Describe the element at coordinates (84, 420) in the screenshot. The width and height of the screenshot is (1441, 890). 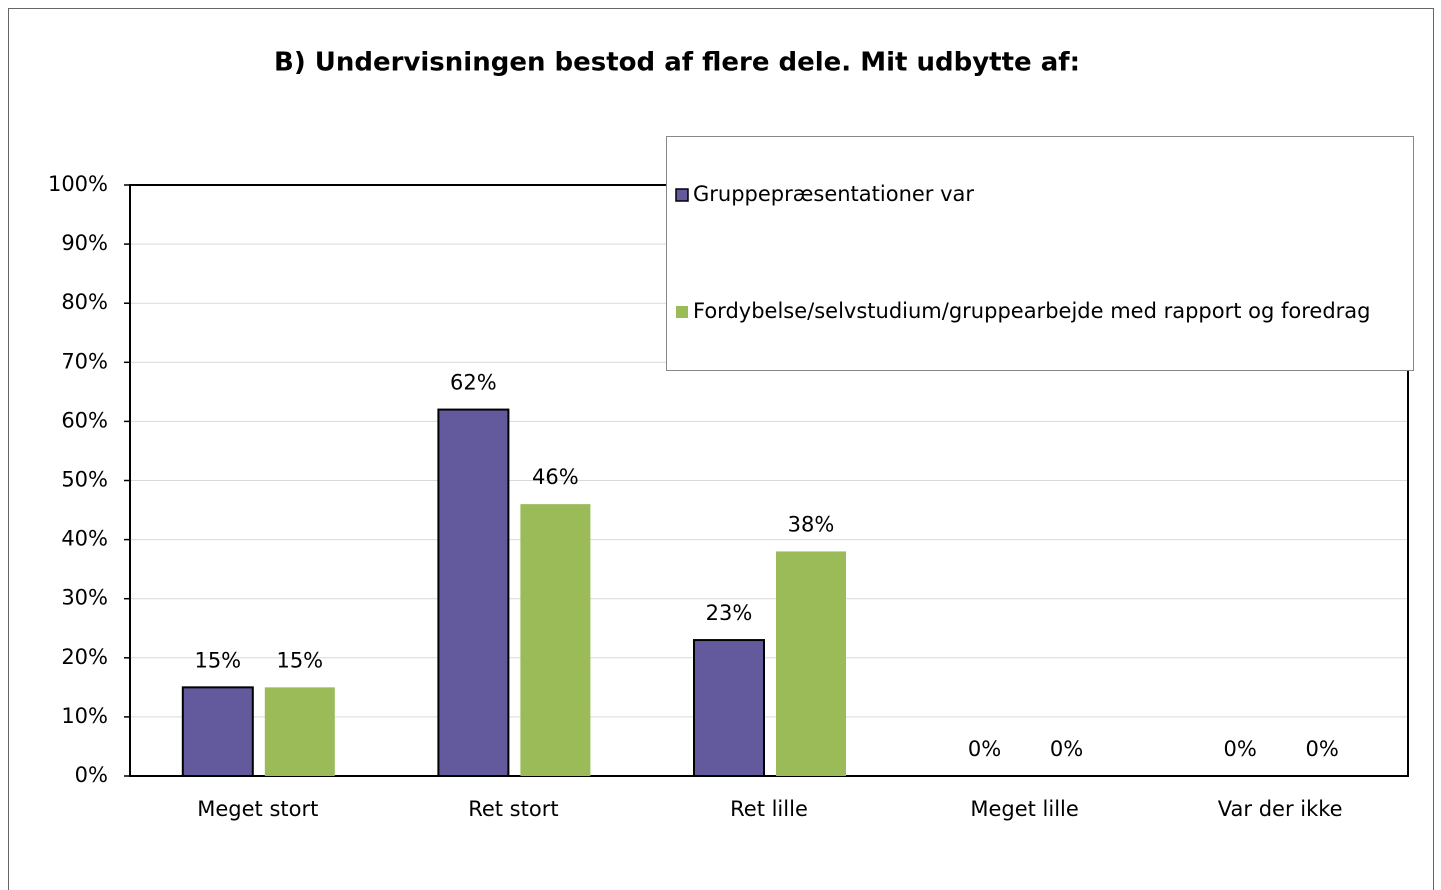
I see `y-tick-label: 60%` at that location.